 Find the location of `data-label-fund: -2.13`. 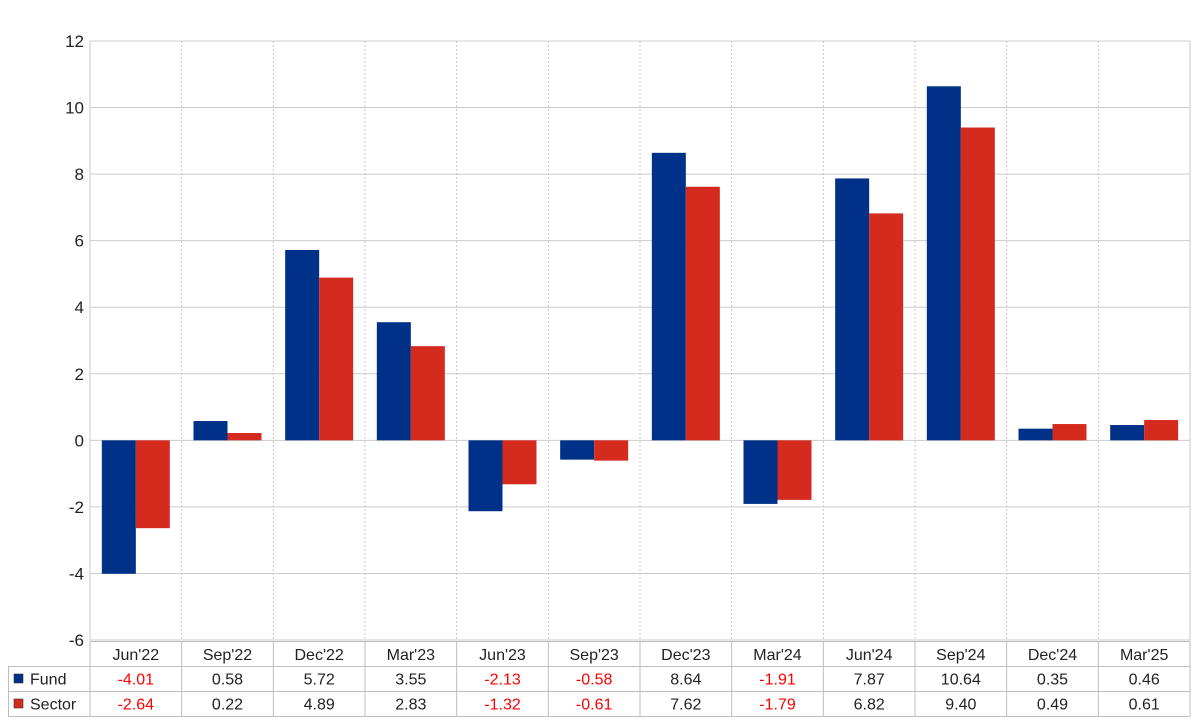

data-label-fund: -2.13 is located at coordinates (502, 680).